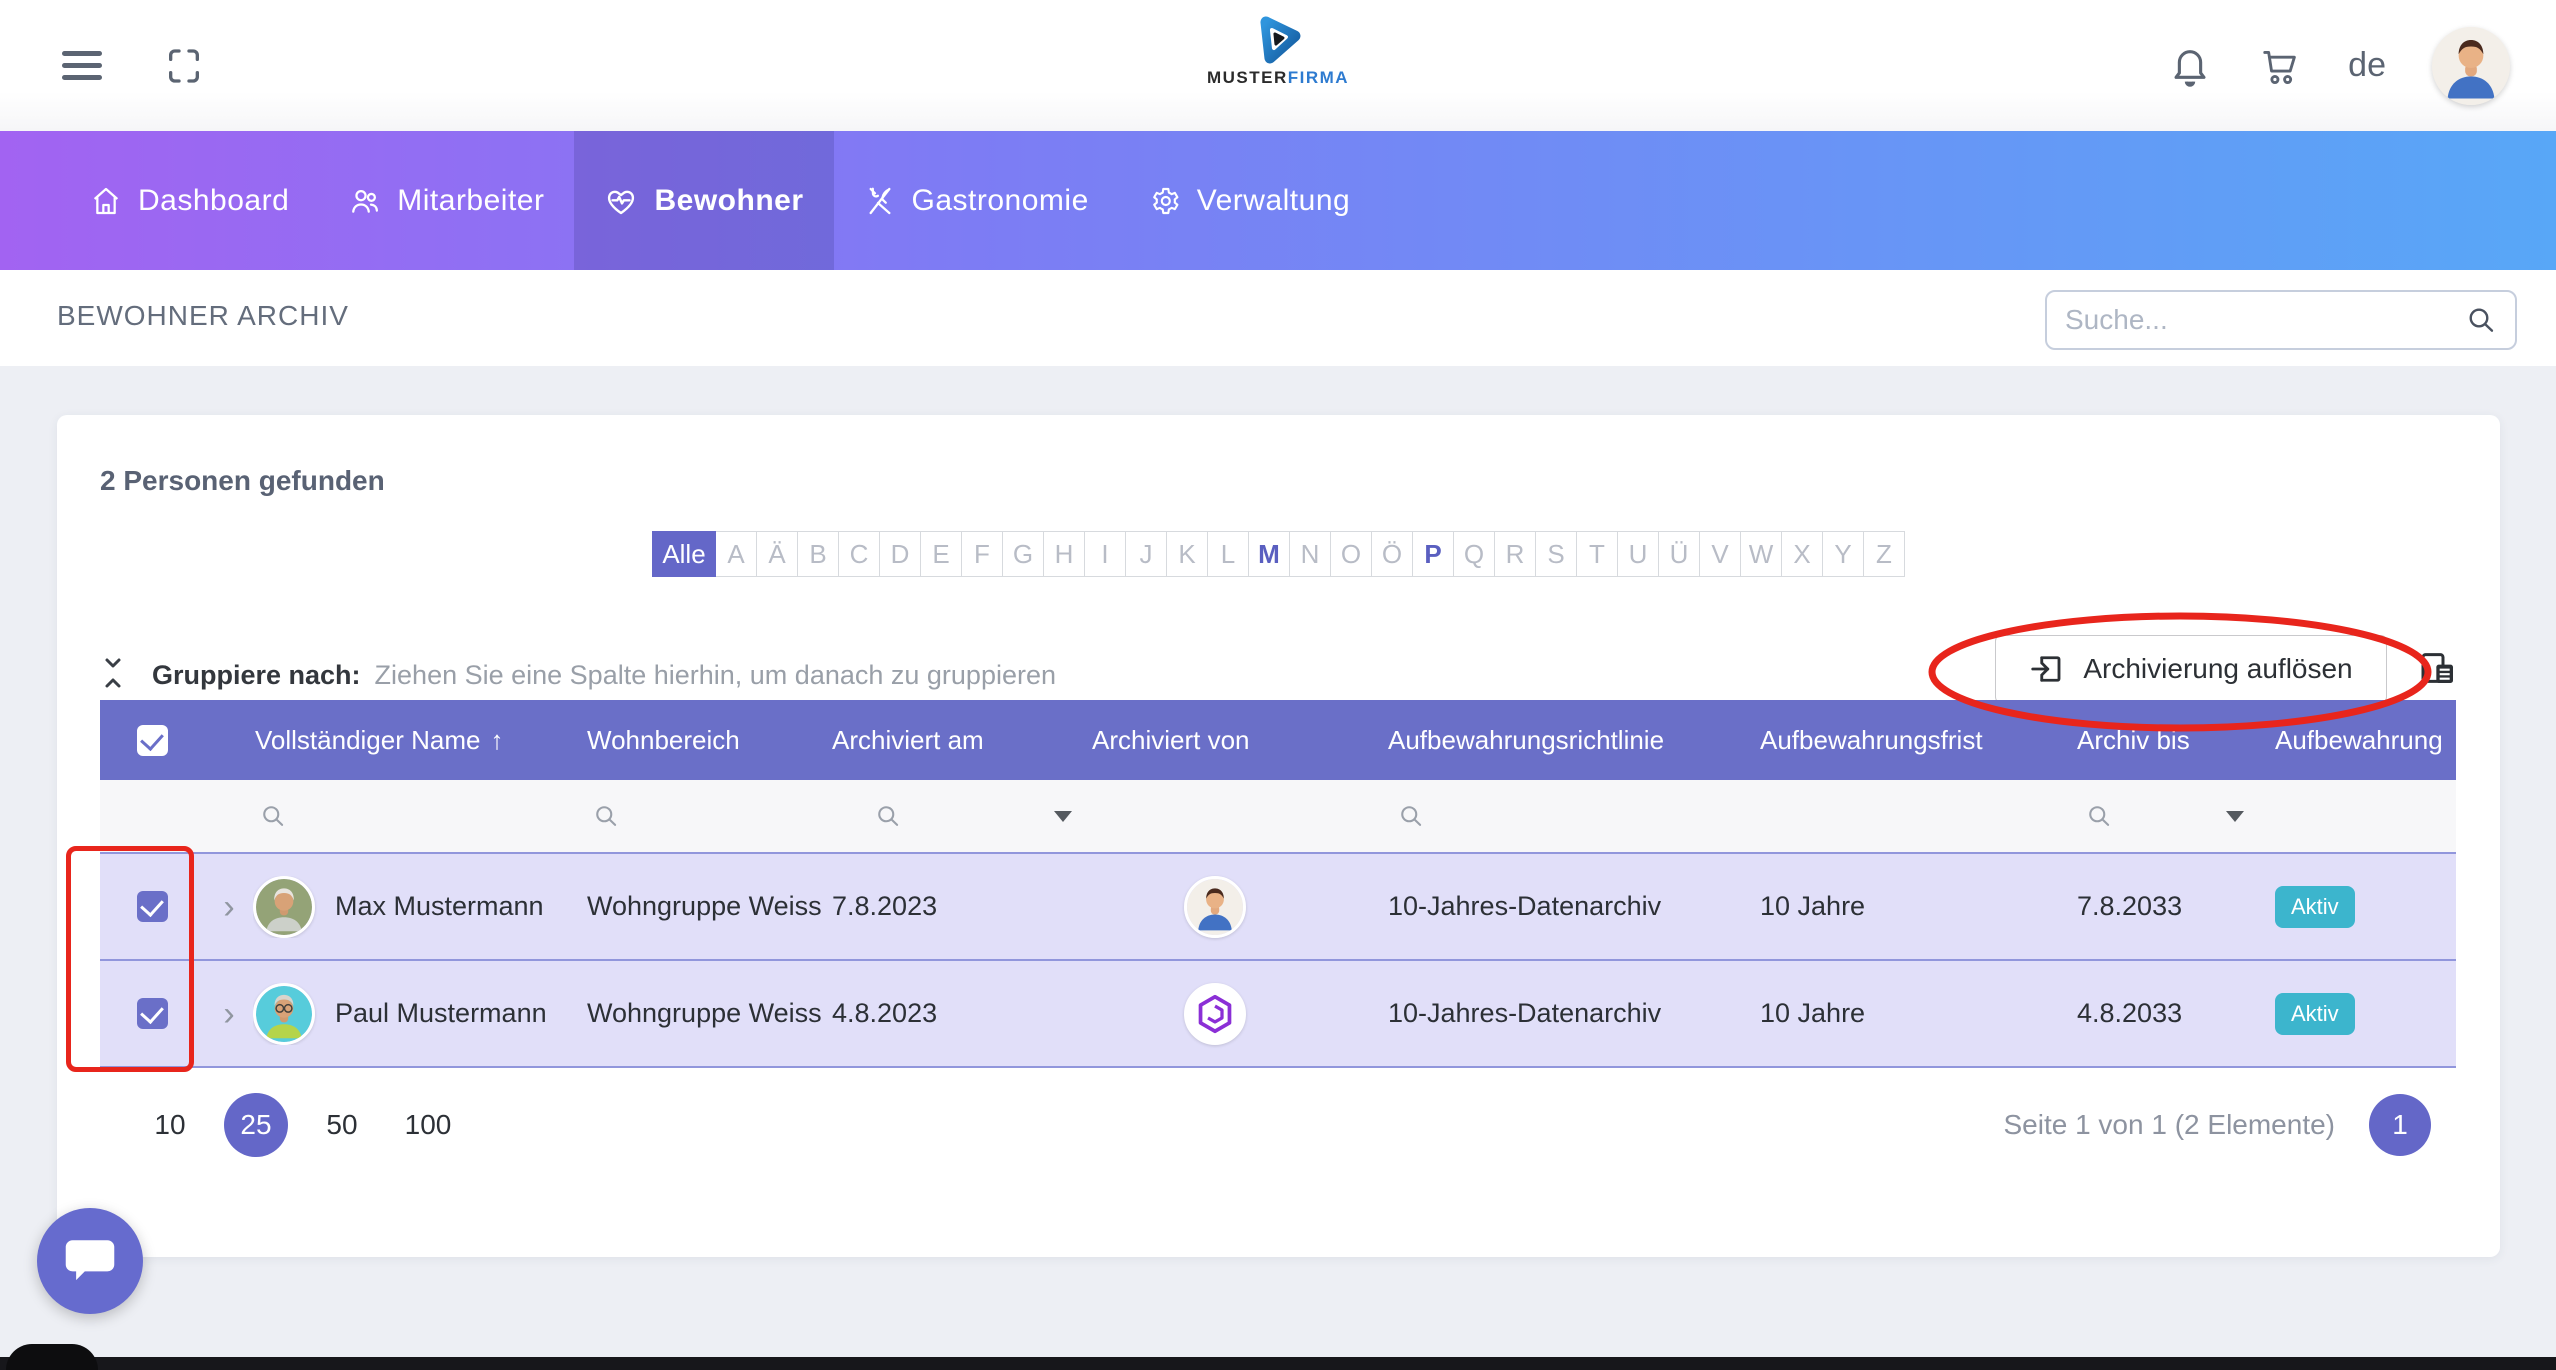 This screenshot has width=2556, height=1370. Describe the element at coordinates (2280, 66) in the screenshot. I see `shopping-cart-icon` at that location.